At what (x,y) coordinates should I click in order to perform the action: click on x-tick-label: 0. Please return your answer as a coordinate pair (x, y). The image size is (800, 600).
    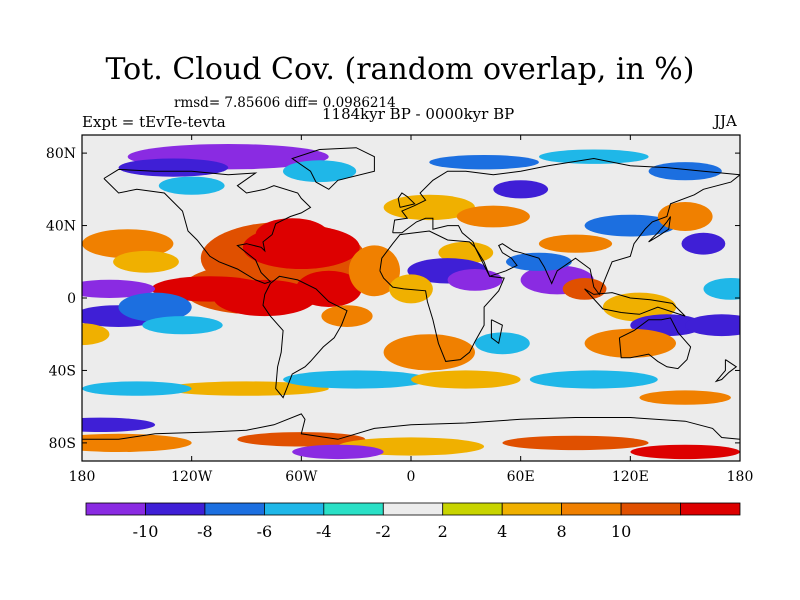
    Looking at the image, I should click on (411, 477).